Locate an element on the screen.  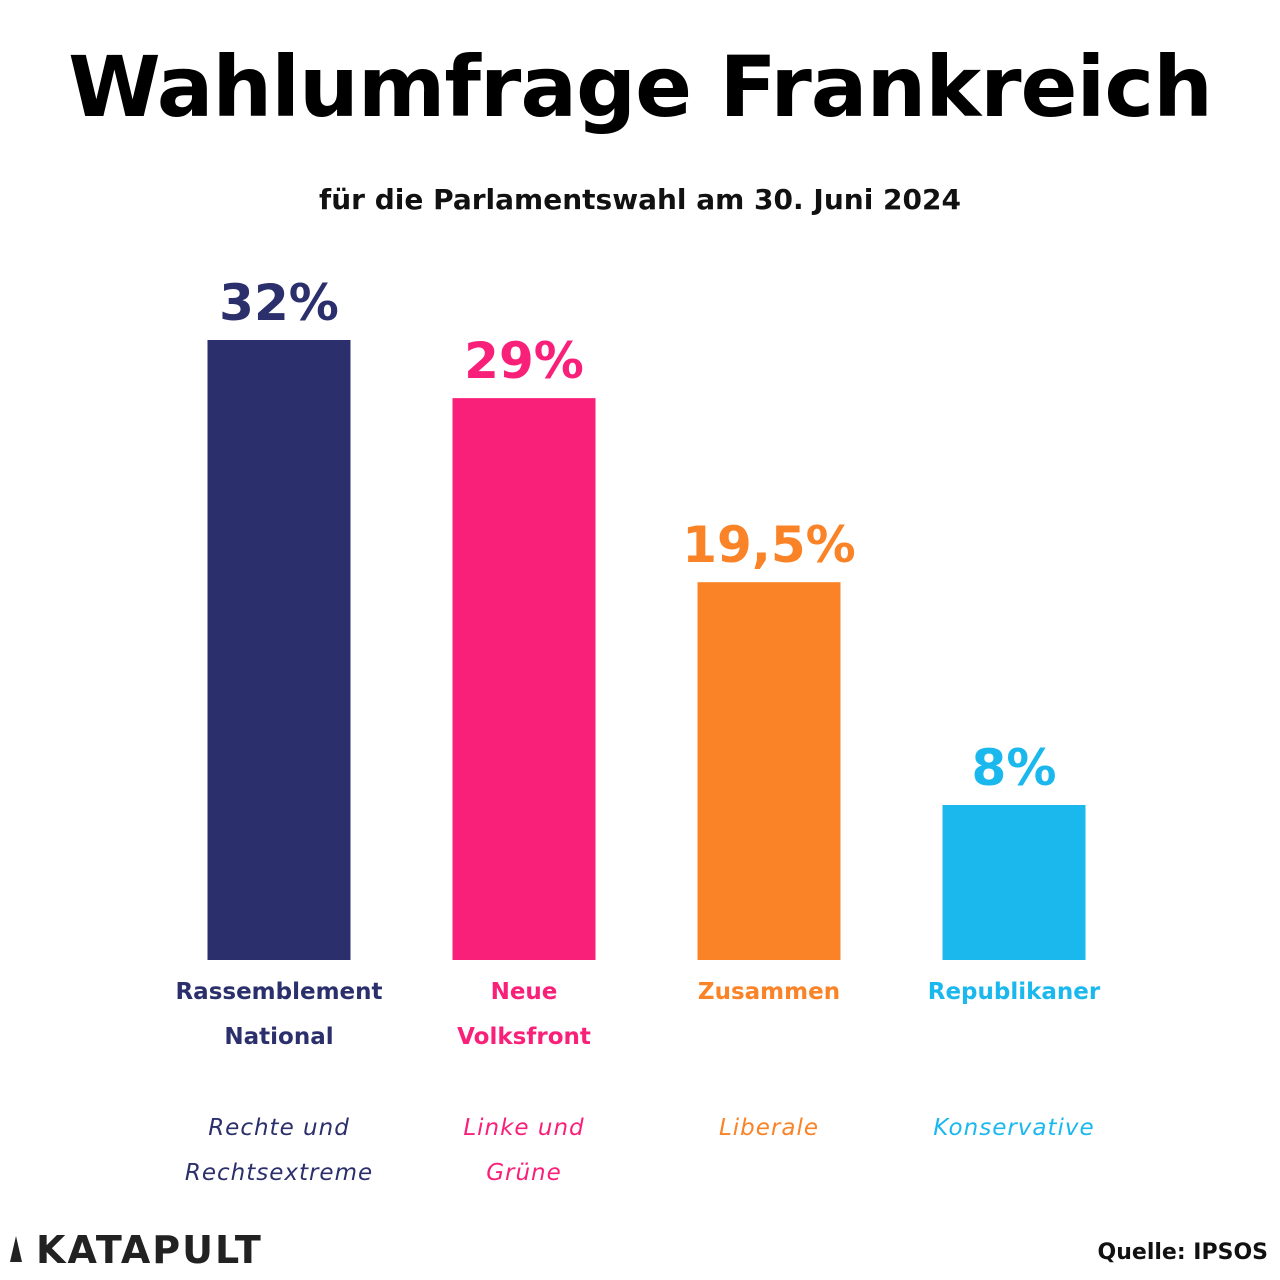
brand-icon is located at coordinates (16, 1249).